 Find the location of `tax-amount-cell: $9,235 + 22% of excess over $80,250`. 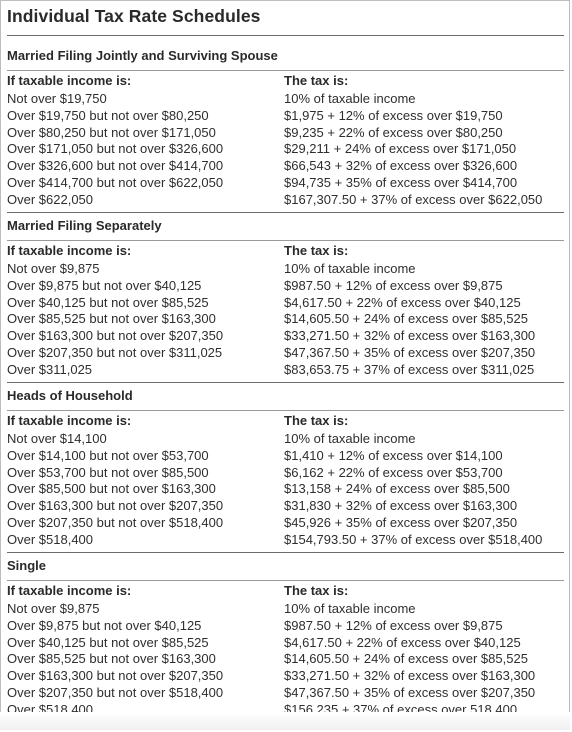

tax-amount-cell: $9,235 + 22% of excess over $80,250 is located at coordinates (393, 132).